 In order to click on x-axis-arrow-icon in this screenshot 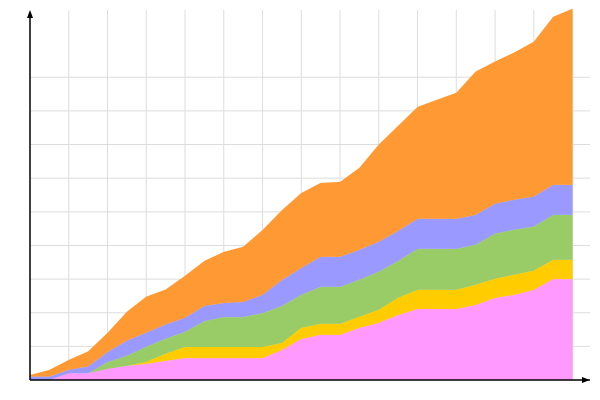, I will do `click(586, 380)`.